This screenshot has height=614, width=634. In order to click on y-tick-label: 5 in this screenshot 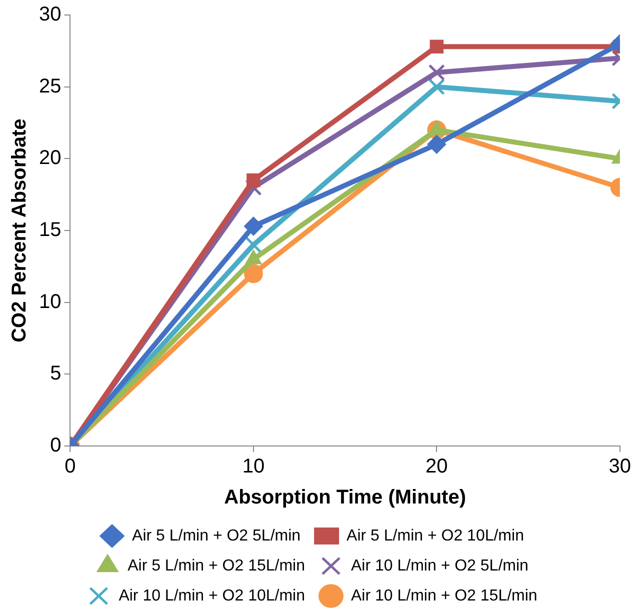, I will do `click(56, 373)`.